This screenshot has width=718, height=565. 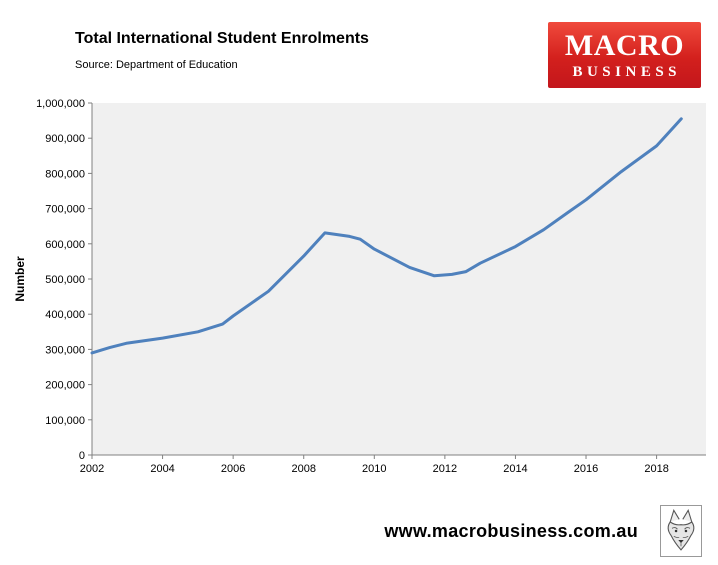 What do you see at coordinates (65, 315) in the screenshot?
I see `y-tick-label: 400,000` at bounding box center [65, 315].